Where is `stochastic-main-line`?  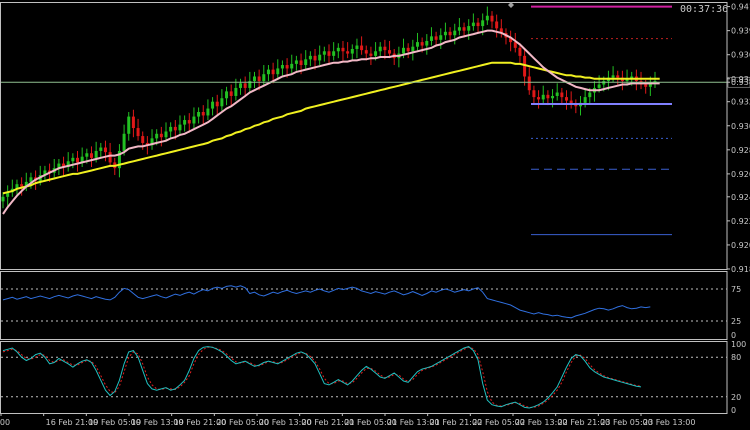 stochastic-main-line is located at coordinates (322, 377).